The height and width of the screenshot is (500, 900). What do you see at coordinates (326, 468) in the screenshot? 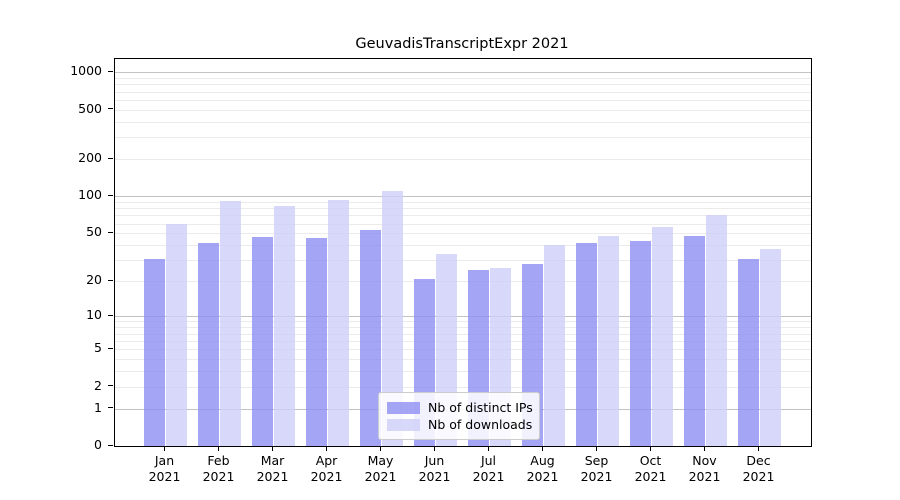
I see `x-tick-label: Apr 2021` at bounding box center [326, 468].